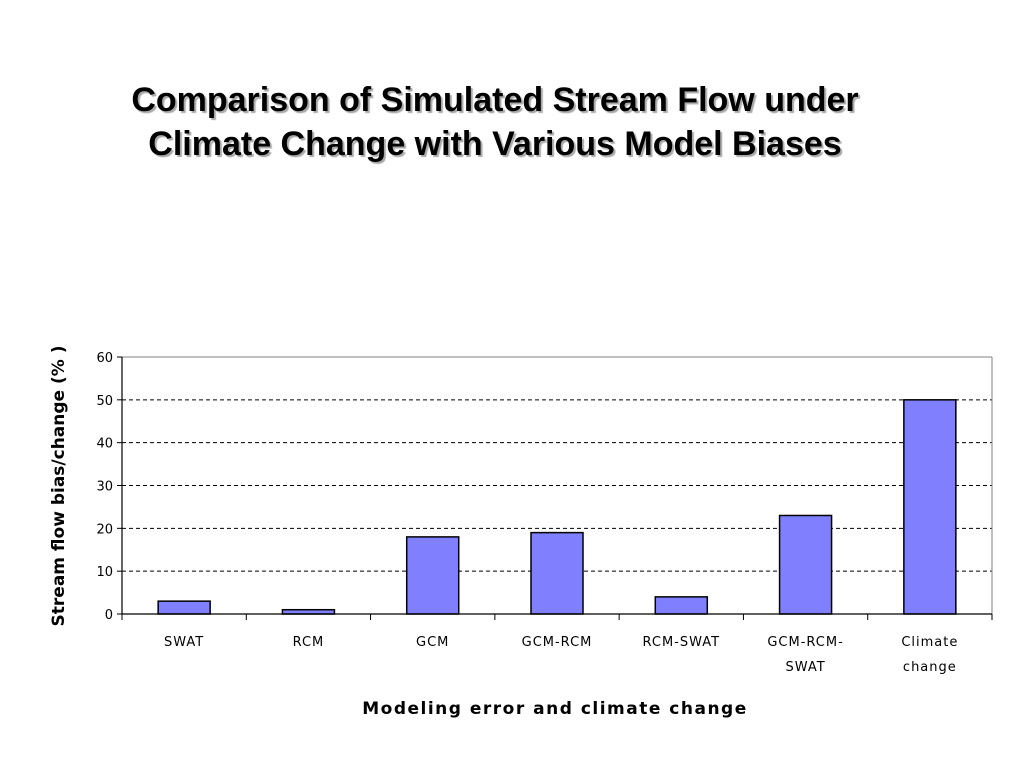  Describe the element at coordinates (929, 642) in the screenshot. I see `x-category-label: Climate` at that location.